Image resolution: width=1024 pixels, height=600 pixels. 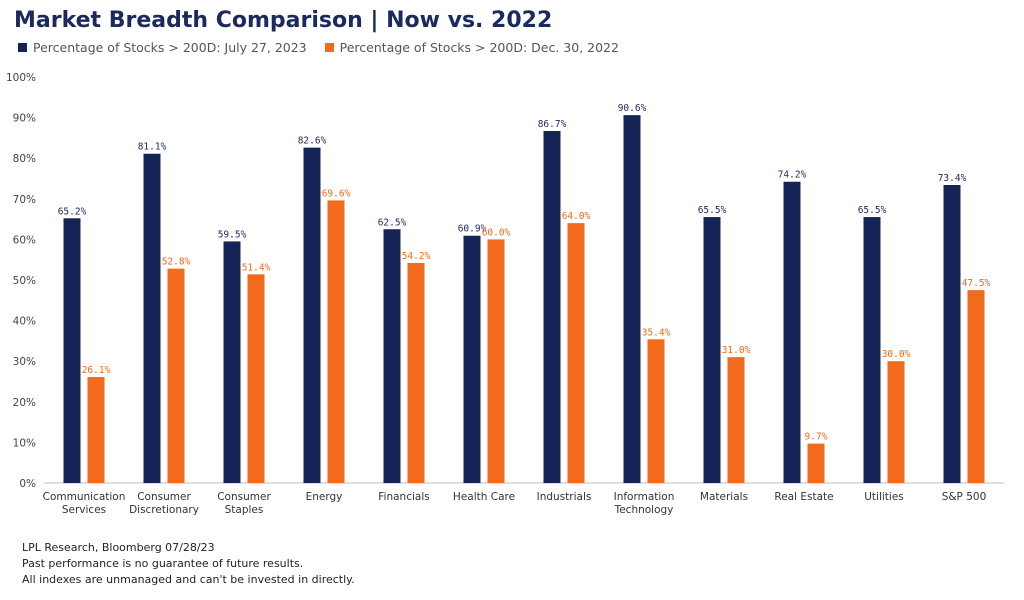 I want to click on data-label-2022: 47.5%, so click(x=976, y=283).